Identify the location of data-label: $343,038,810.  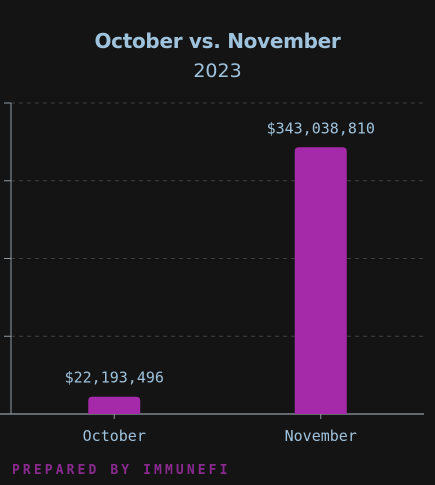
(321, 128).